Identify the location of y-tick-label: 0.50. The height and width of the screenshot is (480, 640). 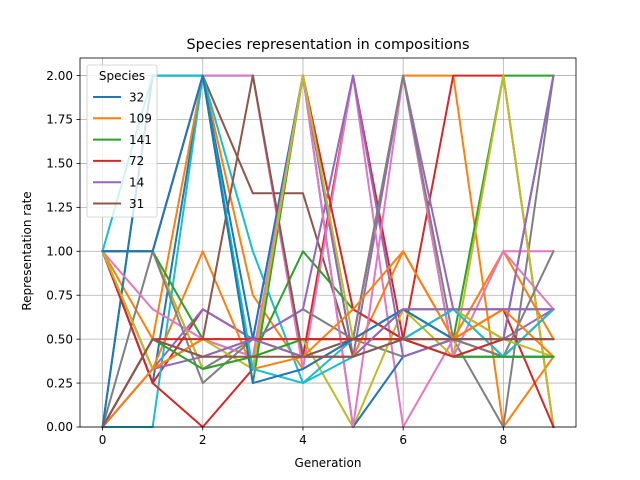
(59, 339).